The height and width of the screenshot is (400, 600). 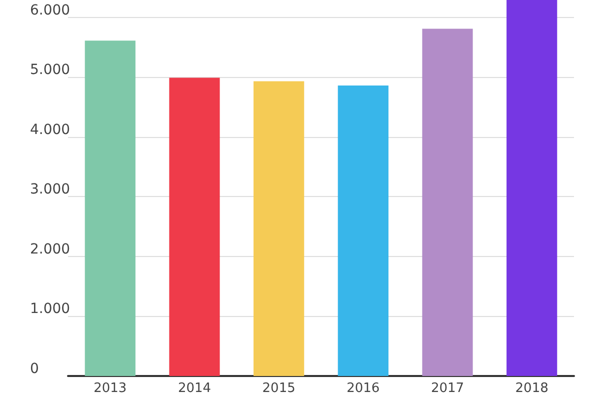 I want to click on x-tick-label: 2013, so click(x=110, y=388).